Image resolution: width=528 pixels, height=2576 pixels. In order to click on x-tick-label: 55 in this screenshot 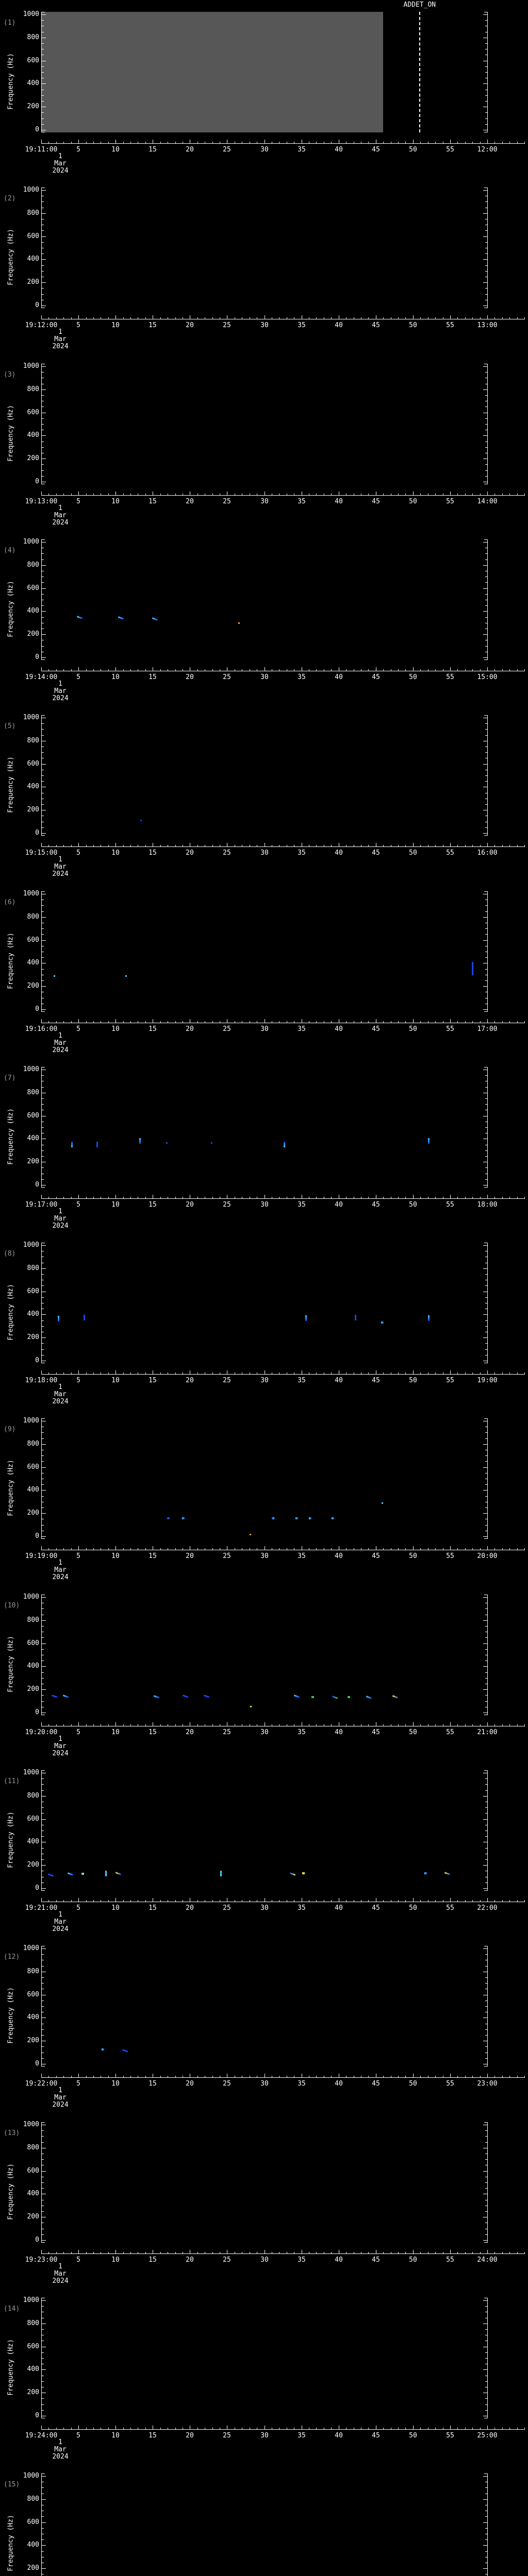, I will do `click(450, 325)`.